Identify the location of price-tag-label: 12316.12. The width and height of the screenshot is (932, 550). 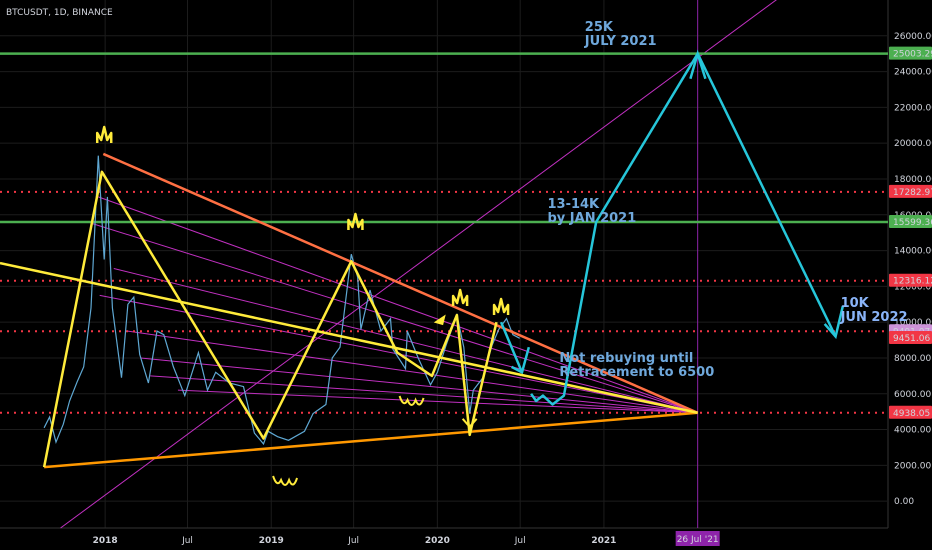
(912, 282).